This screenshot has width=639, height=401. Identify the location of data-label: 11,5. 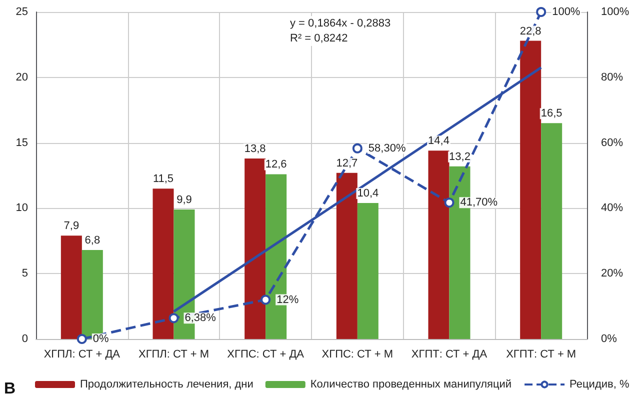
(163, 179).